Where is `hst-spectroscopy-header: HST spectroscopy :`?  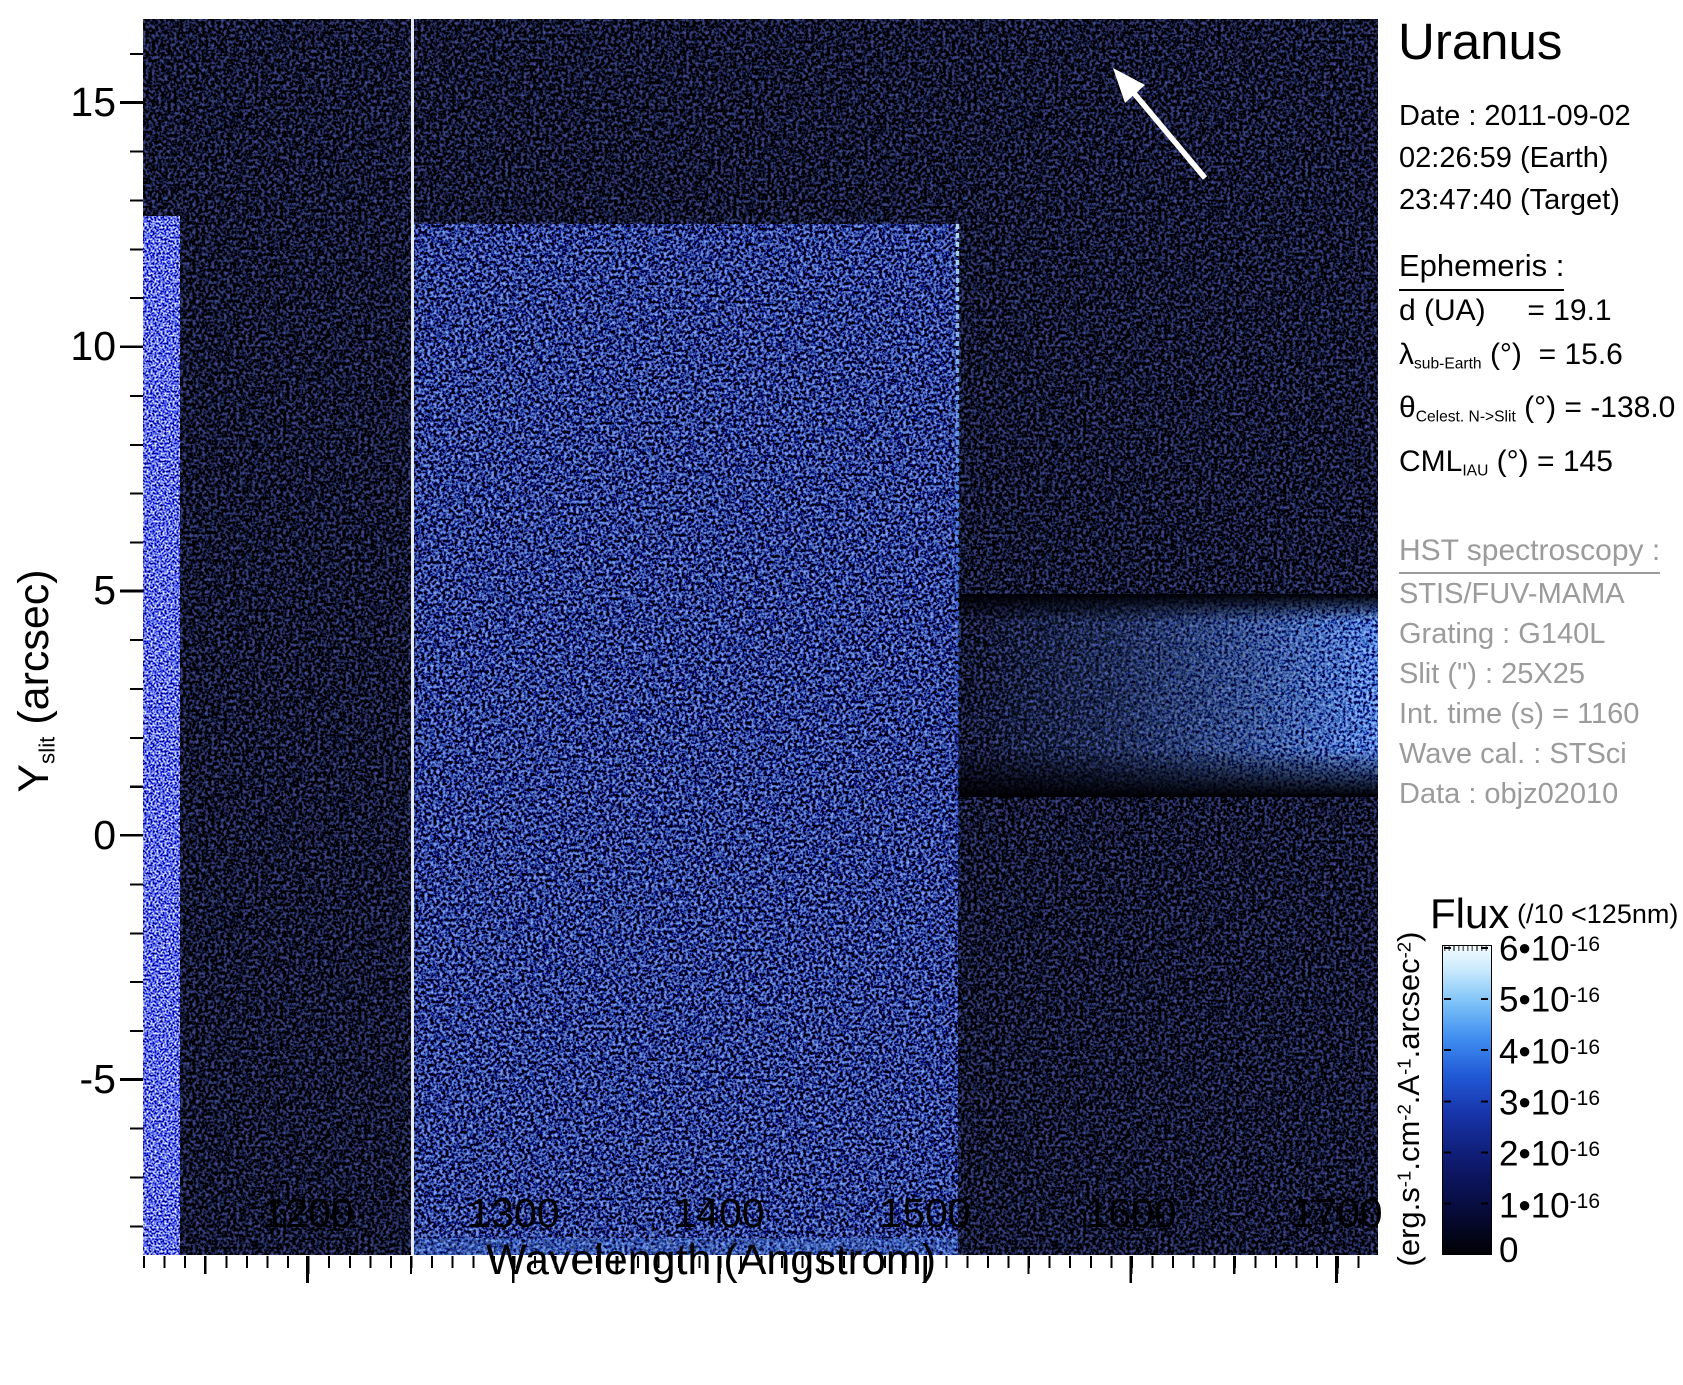
hst-spectroscopy-header: HST spectroscopy : is located at coordinates (1530, 554).